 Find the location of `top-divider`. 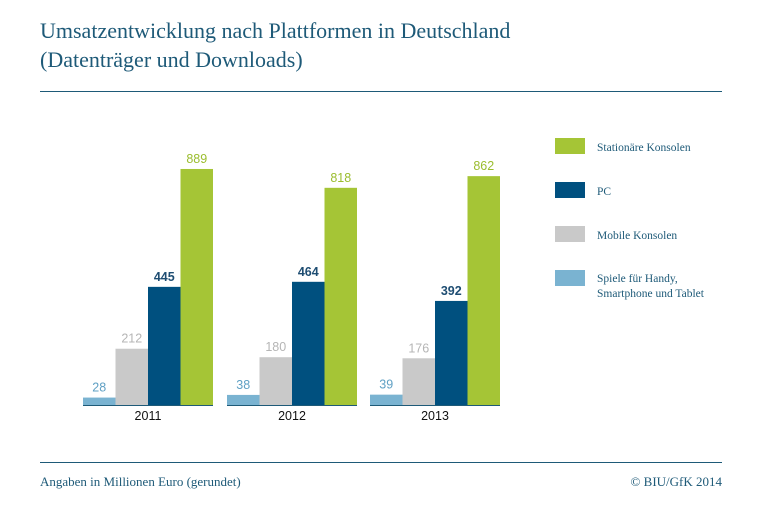

top-divider is located at coordinates (381, 91).